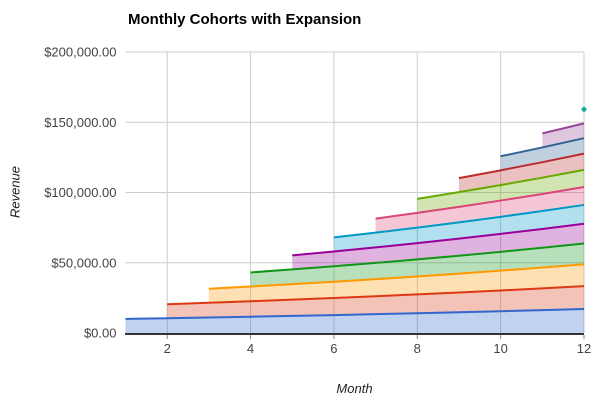 This screenshot has height=413, width=610. I want to click on x-tick-label: 4, so click(250, 348).